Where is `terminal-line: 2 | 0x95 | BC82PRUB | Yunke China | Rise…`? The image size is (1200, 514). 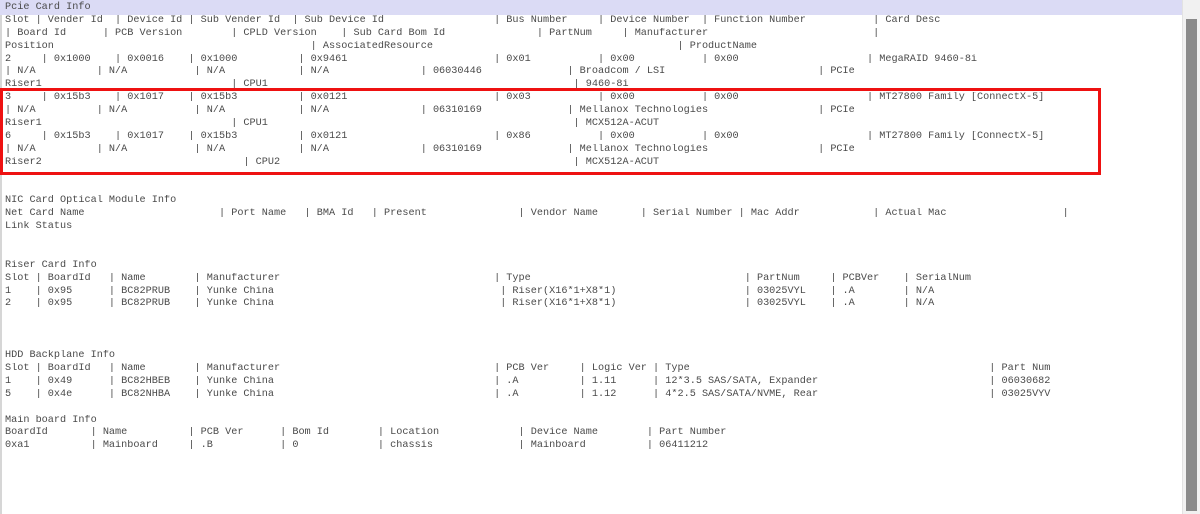
terminal-line: 2 | 0x95 | BC82PRUB | Yunke China | Rise… is located at coordinates (470, 304).